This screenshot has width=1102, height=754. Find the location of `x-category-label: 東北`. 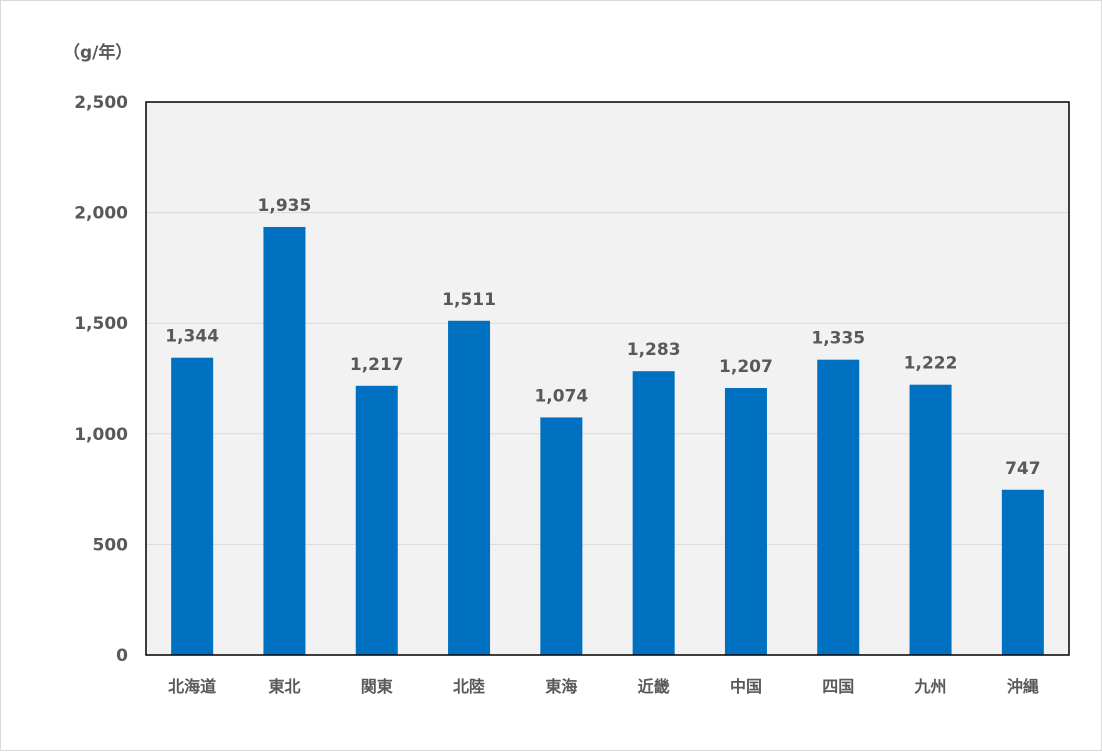

x-category-label: 東北 is located at coordinates (284, 686).